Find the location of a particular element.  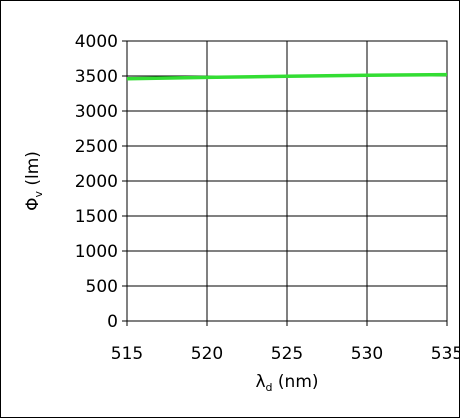

x-tick-label: 515 is located at coordinates (127, 354).